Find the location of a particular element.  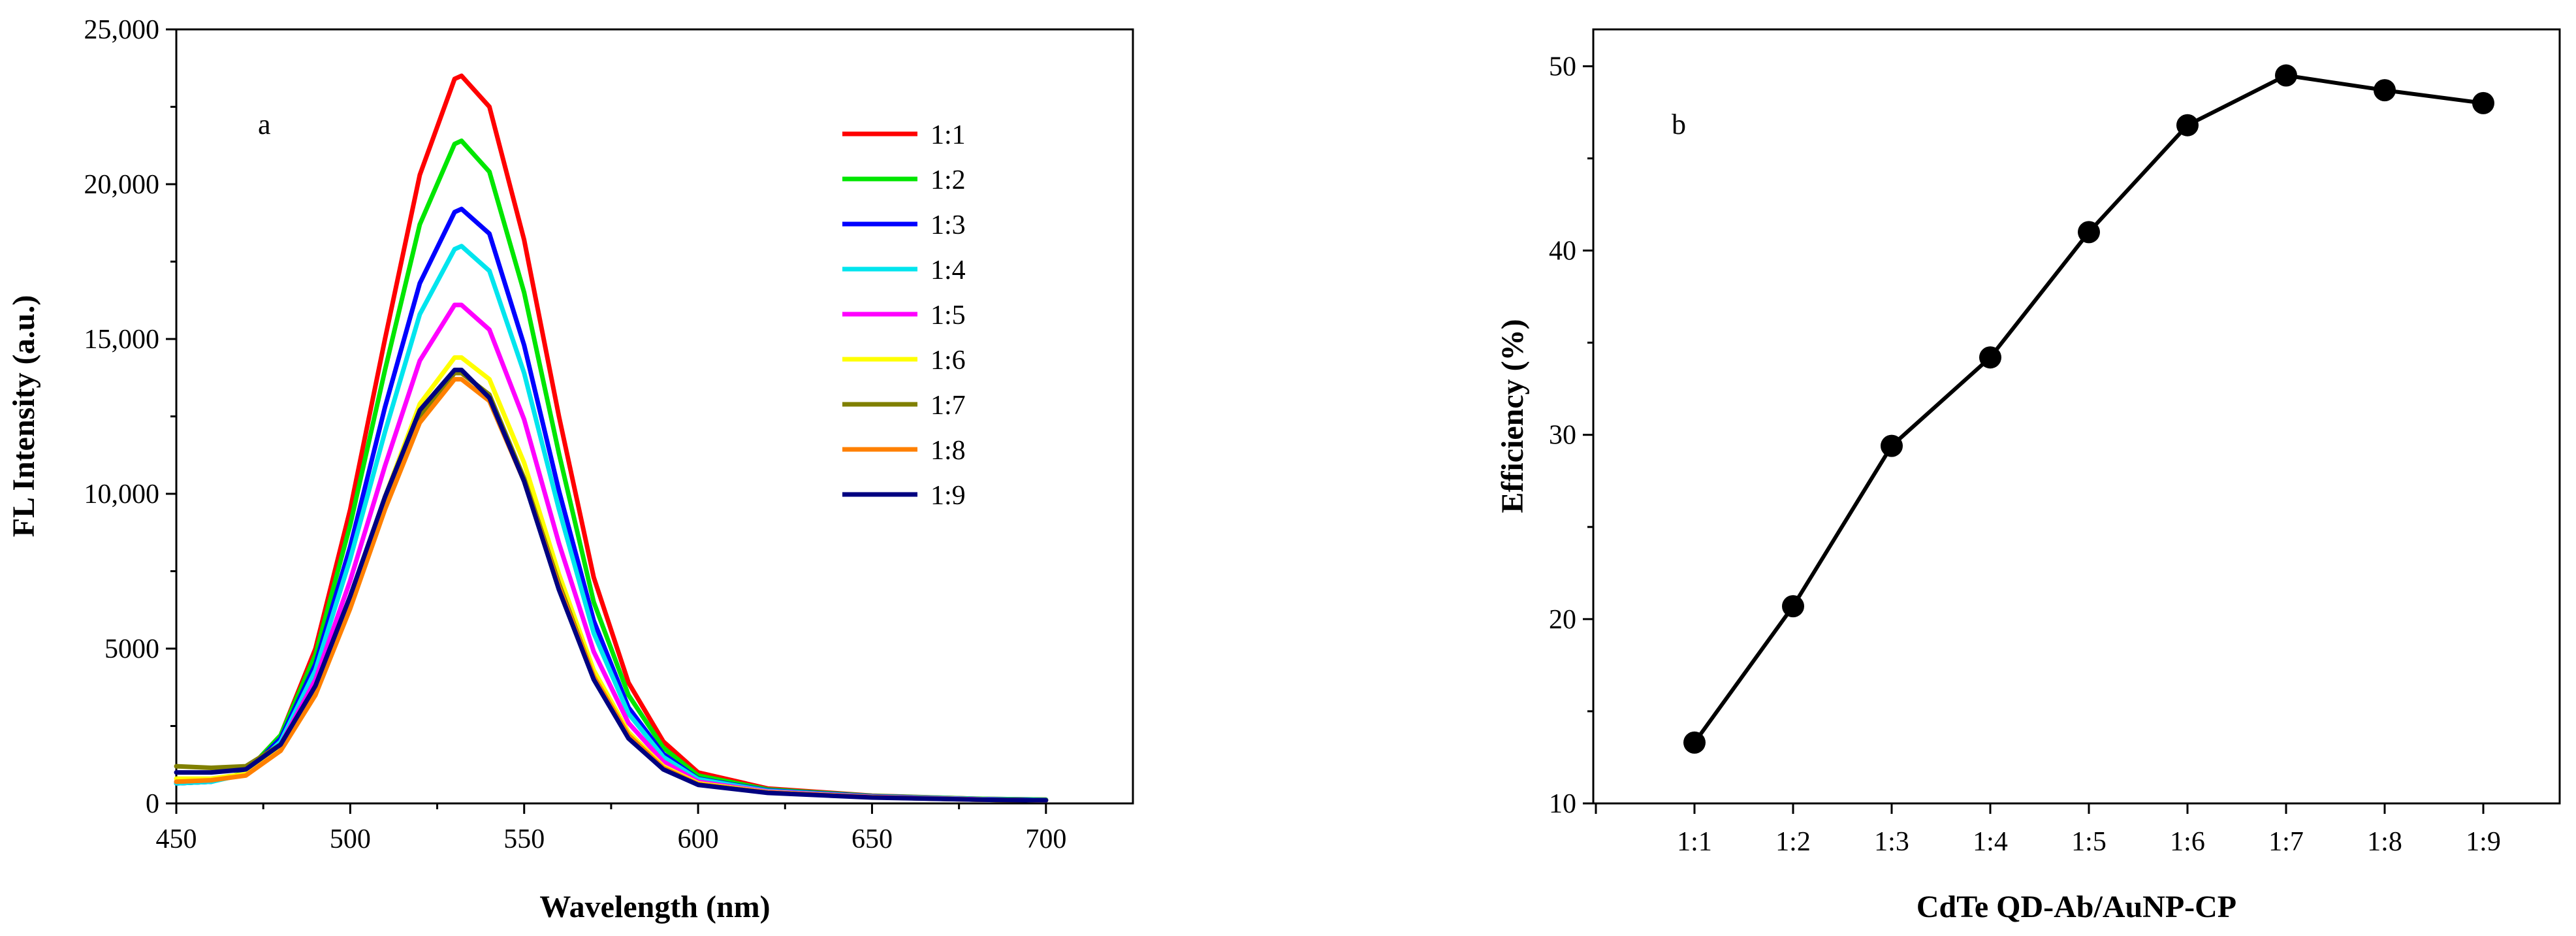

panel-label-b: b is located at coordinates (1679, 124).